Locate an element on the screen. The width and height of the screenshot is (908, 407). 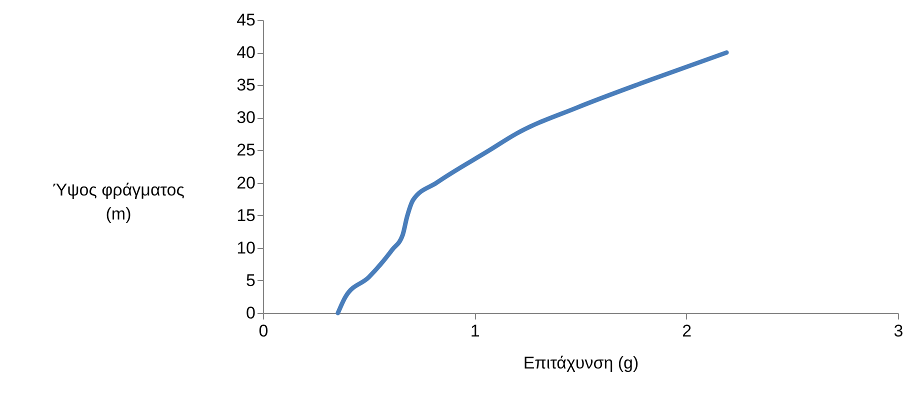
x-tick-label: 3 is located at coordinates (899, 331).